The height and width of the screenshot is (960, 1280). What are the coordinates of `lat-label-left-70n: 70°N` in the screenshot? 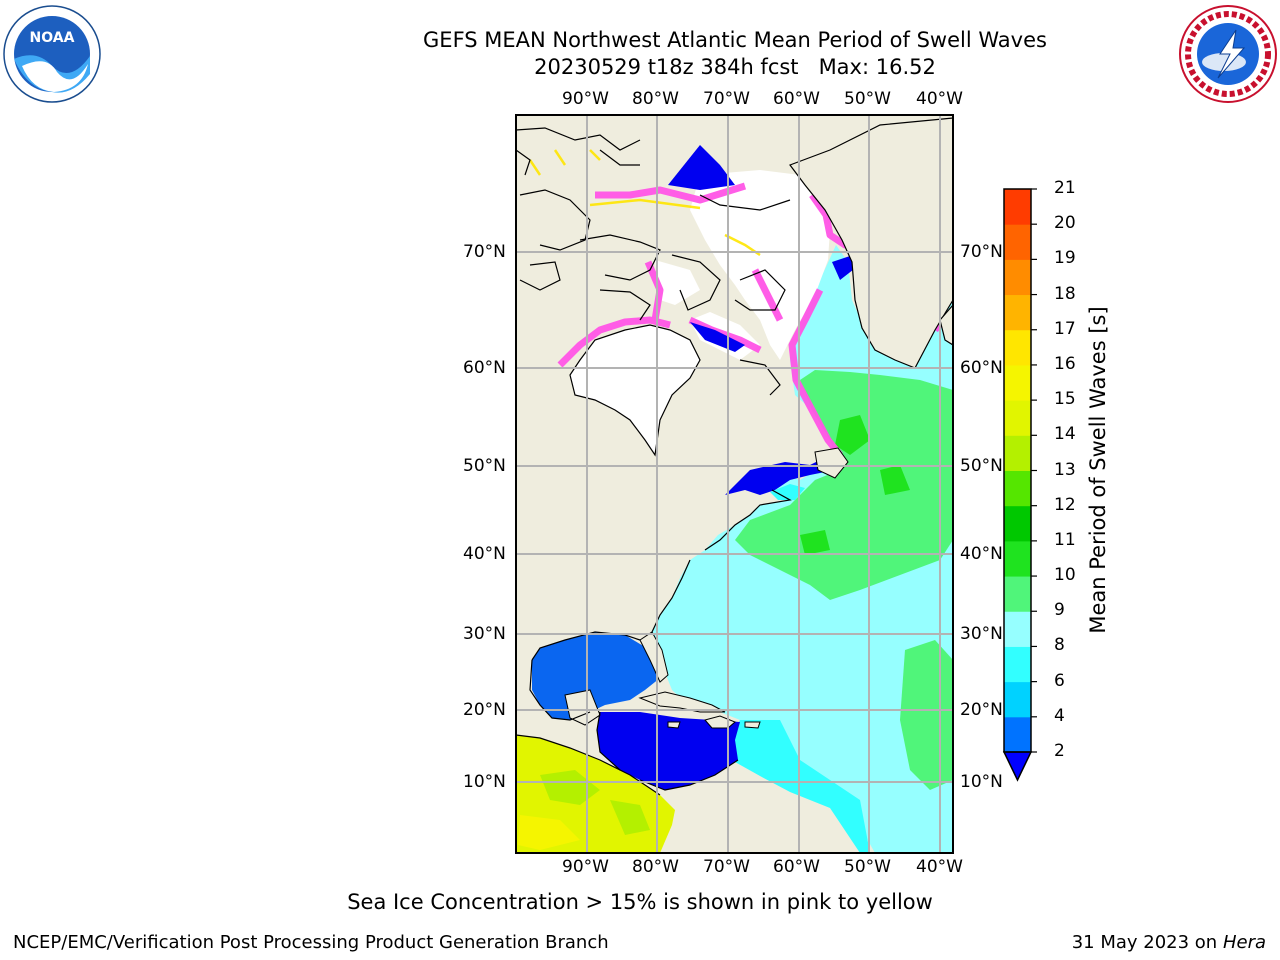 It's located at (484, 252).